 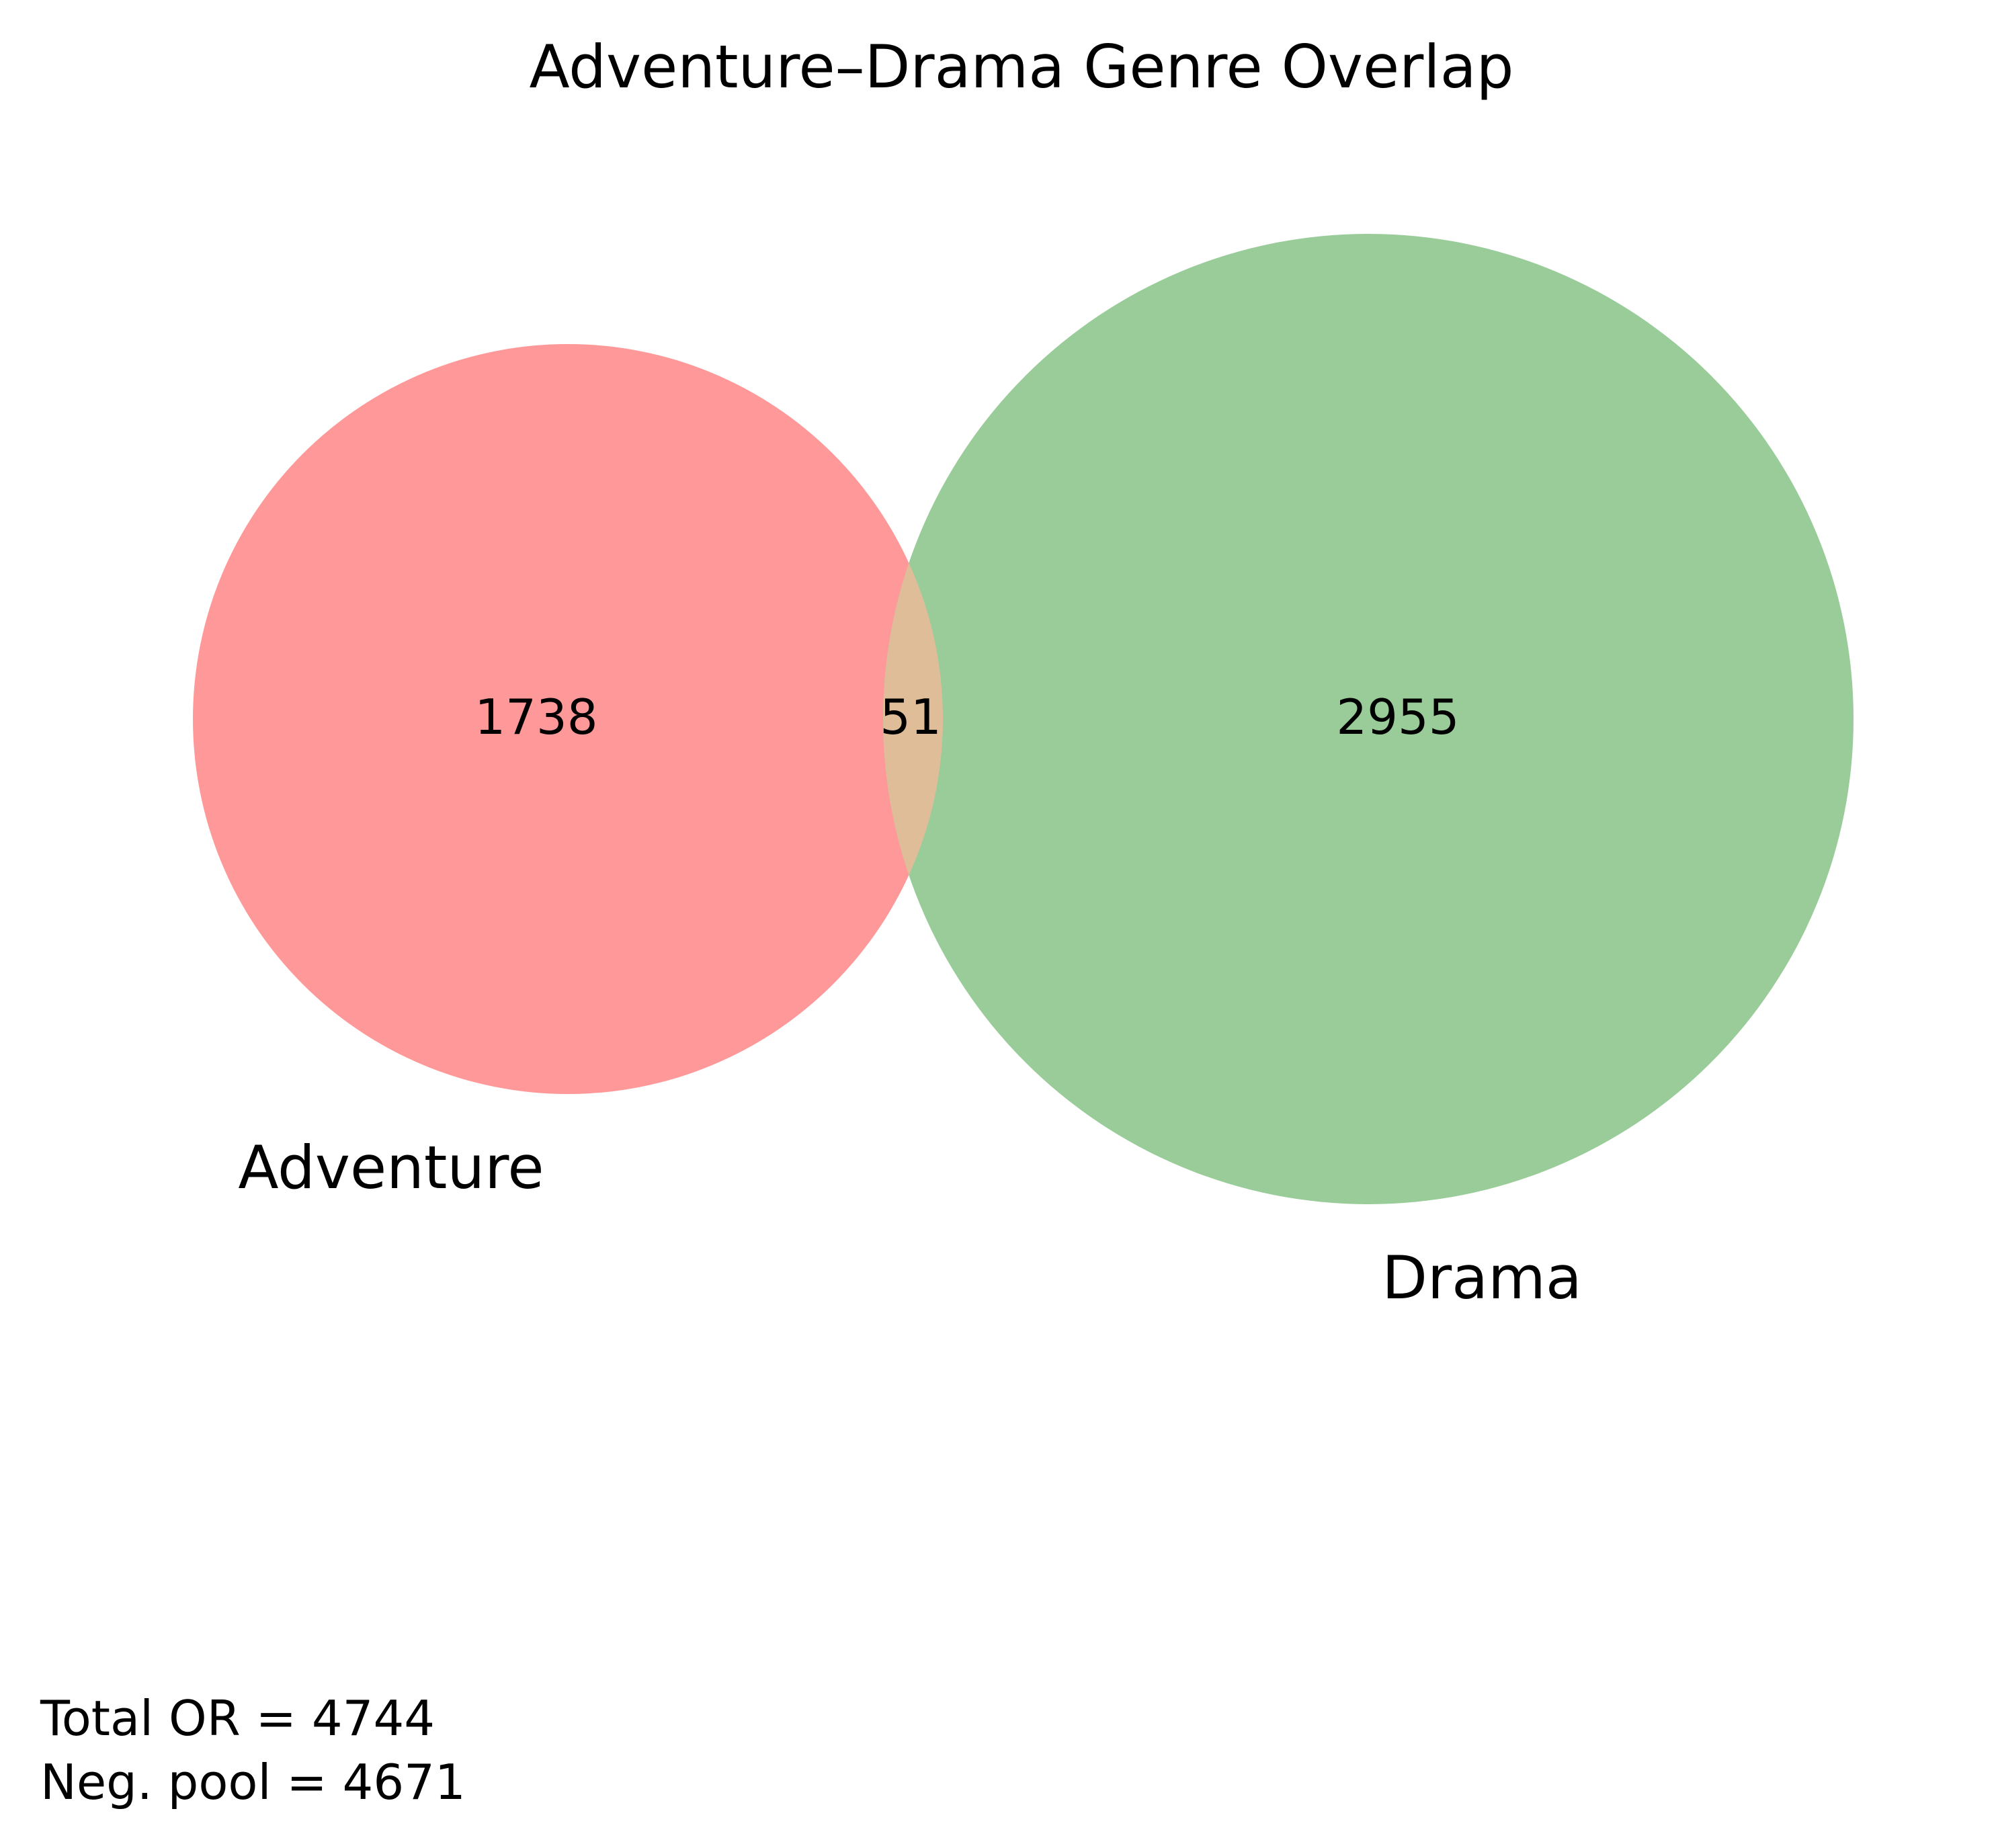 I want to click on drama-only-count: 2955, so click(x=1397, y=717).